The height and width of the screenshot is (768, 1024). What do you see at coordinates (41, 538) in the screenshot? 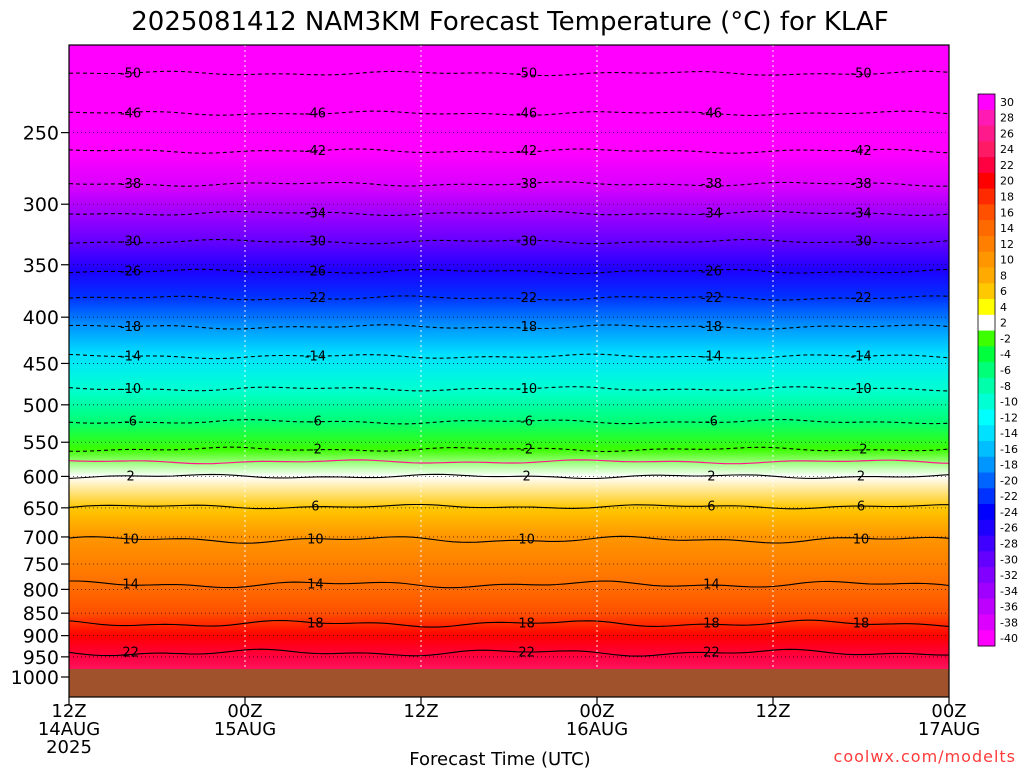
I see `y-tick-label: 700` at bounding box center [41, 538].